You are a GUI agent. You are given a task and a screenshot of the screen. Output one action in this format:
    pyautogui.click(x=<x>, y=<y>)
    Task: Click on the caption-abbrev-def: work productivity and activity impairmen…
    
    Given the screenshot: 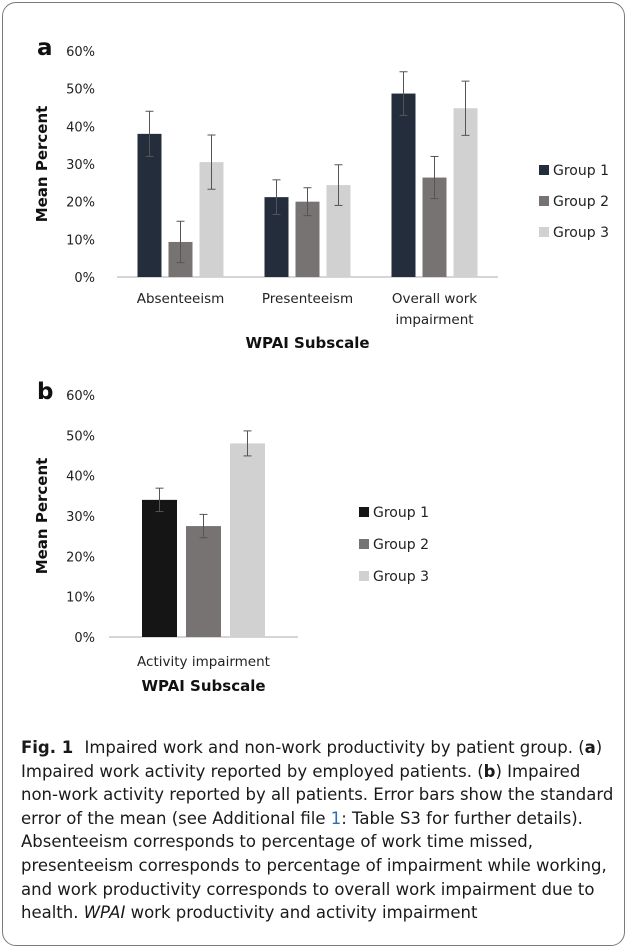 What is the action you would take?
    pyautogui.click(x=301, y=913)
    